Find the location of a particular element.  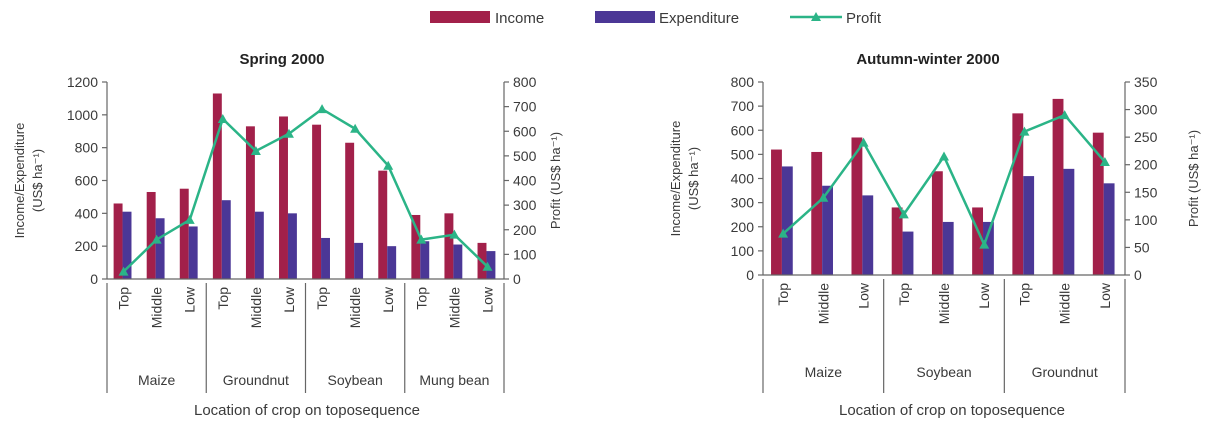

left-tick-label: 500 is located at coordinates (743, 154).